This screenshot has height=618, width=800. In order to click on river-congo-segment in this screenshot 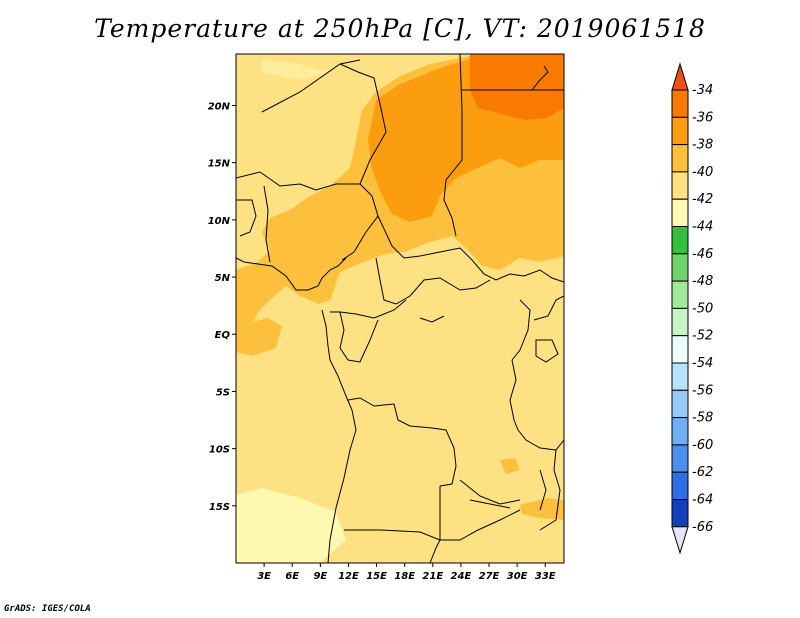, I will do `click(432, 319)`.